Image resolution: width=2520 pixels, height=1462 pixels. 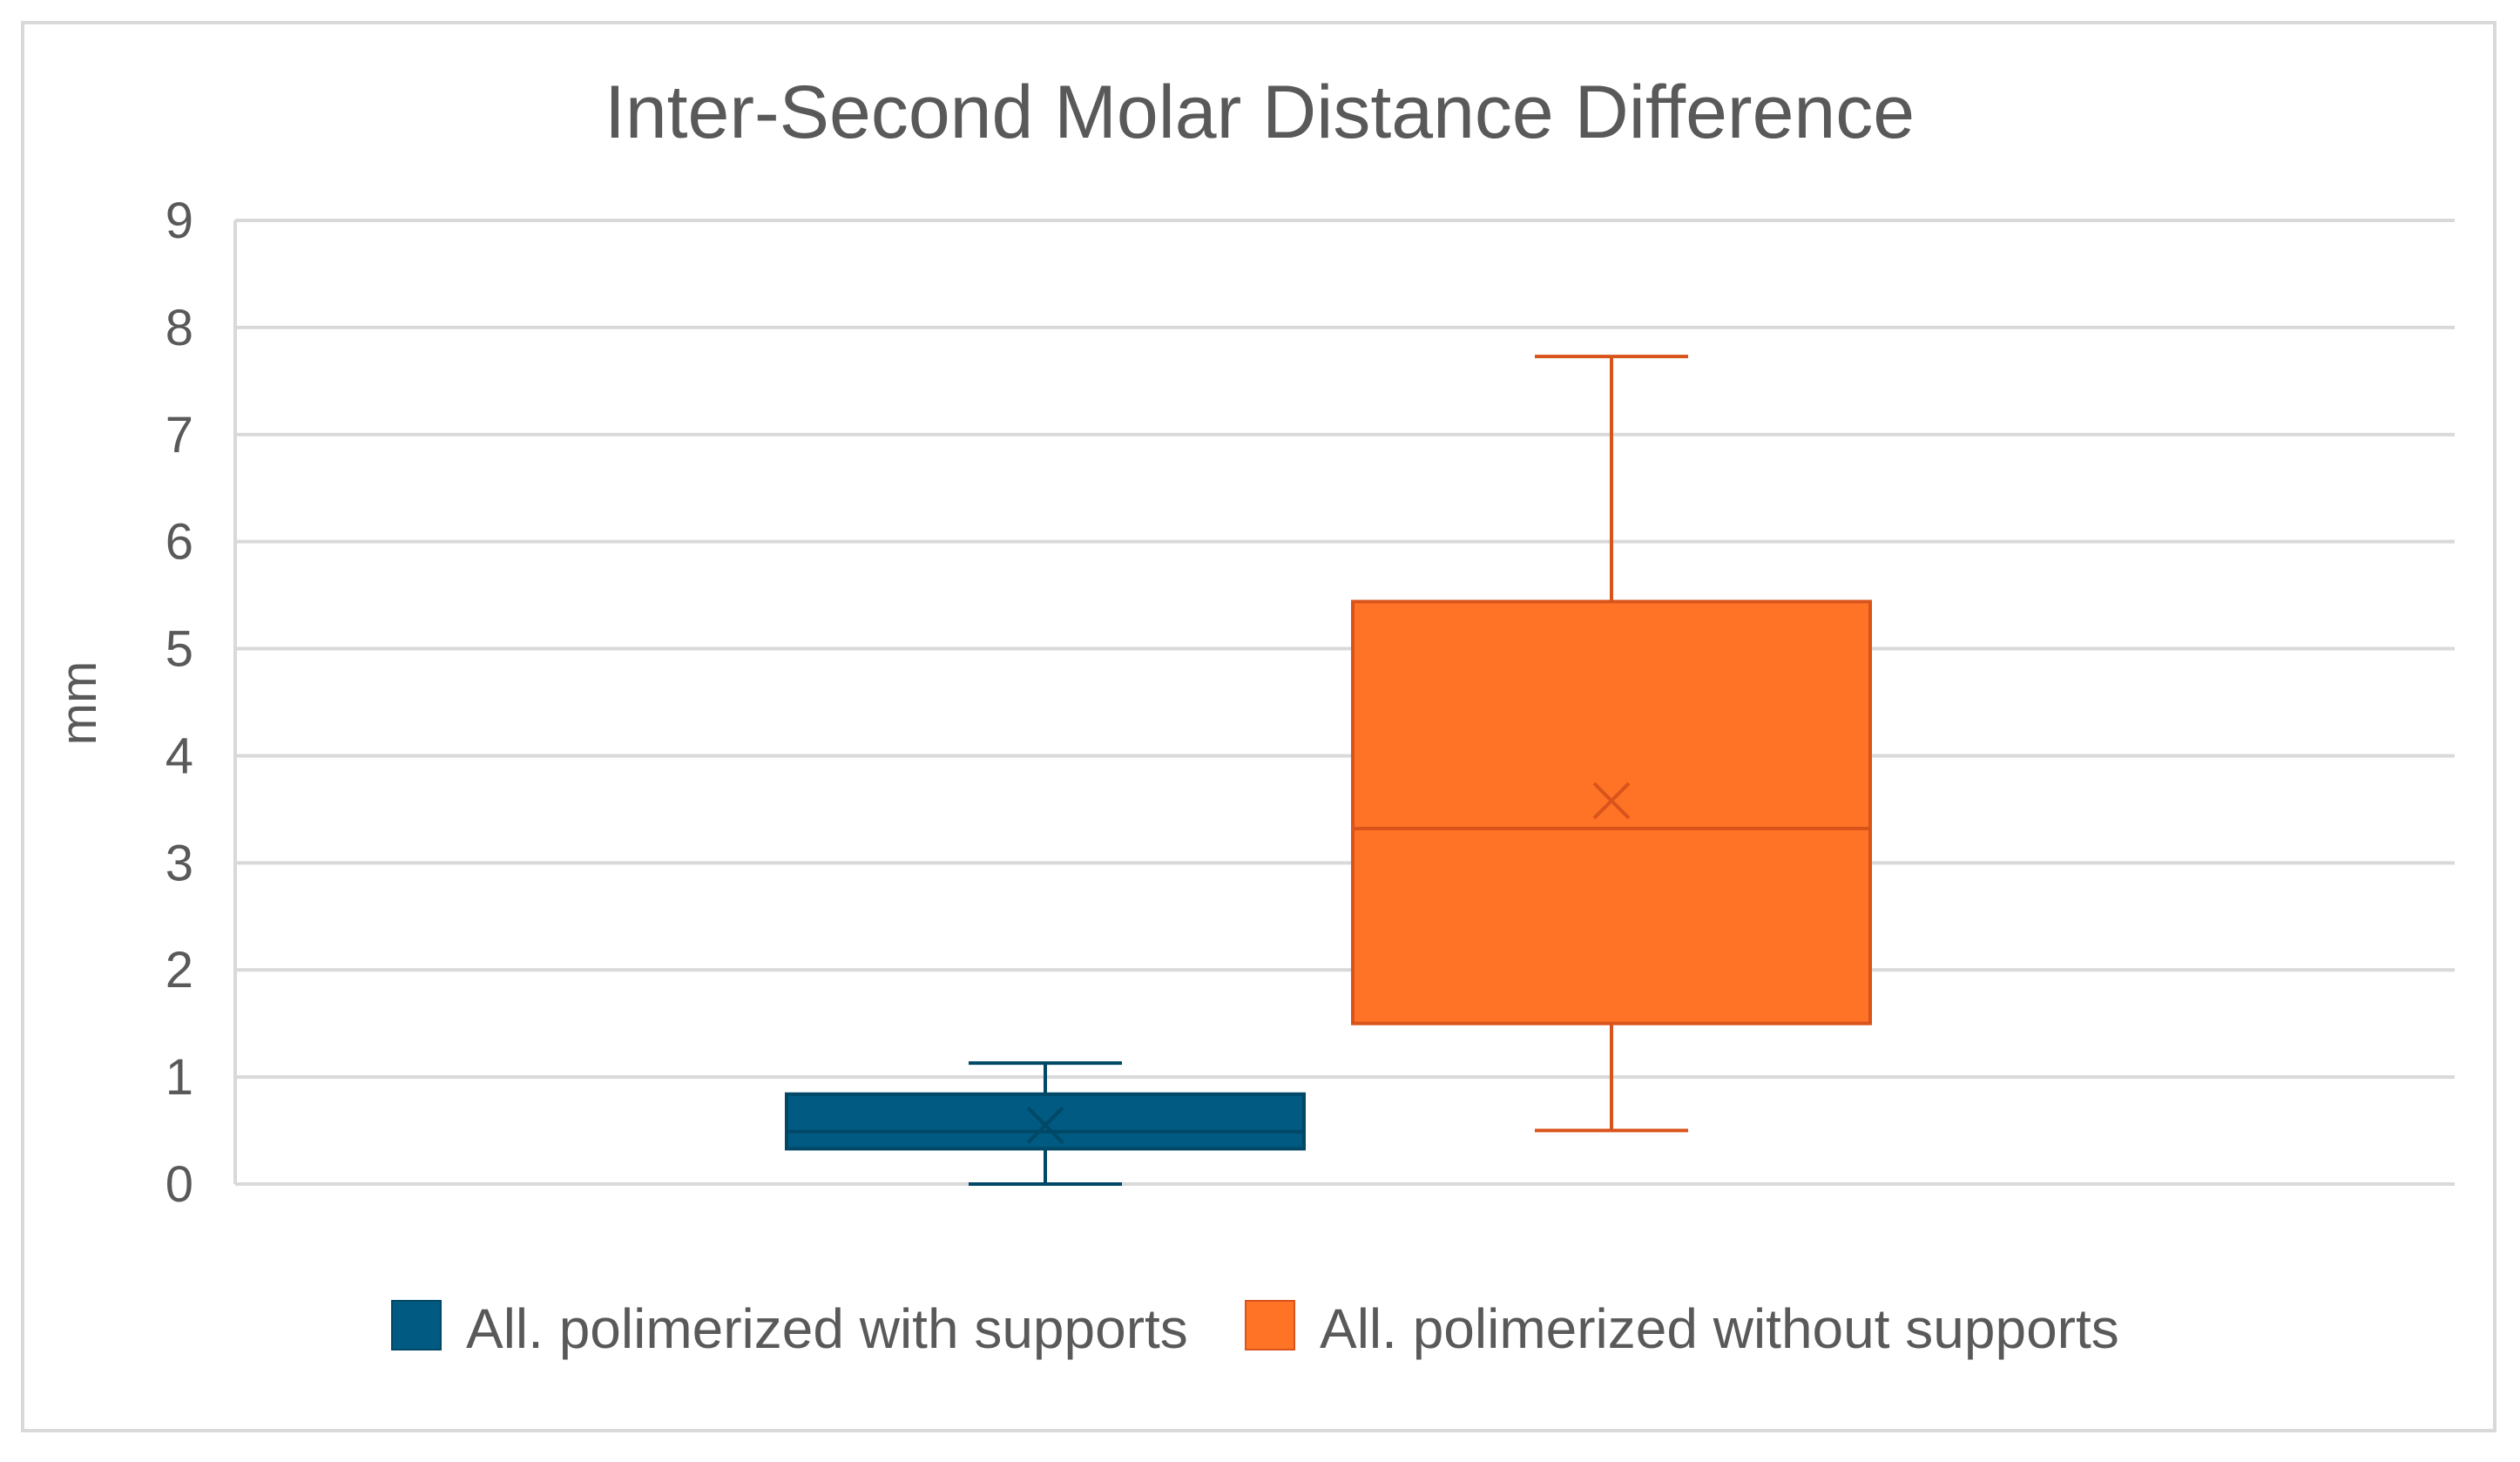 What do you see at coordinates (79, 703) in the screenshot?
I see `y-axis-label: mm` at bounding box center [79, 703].